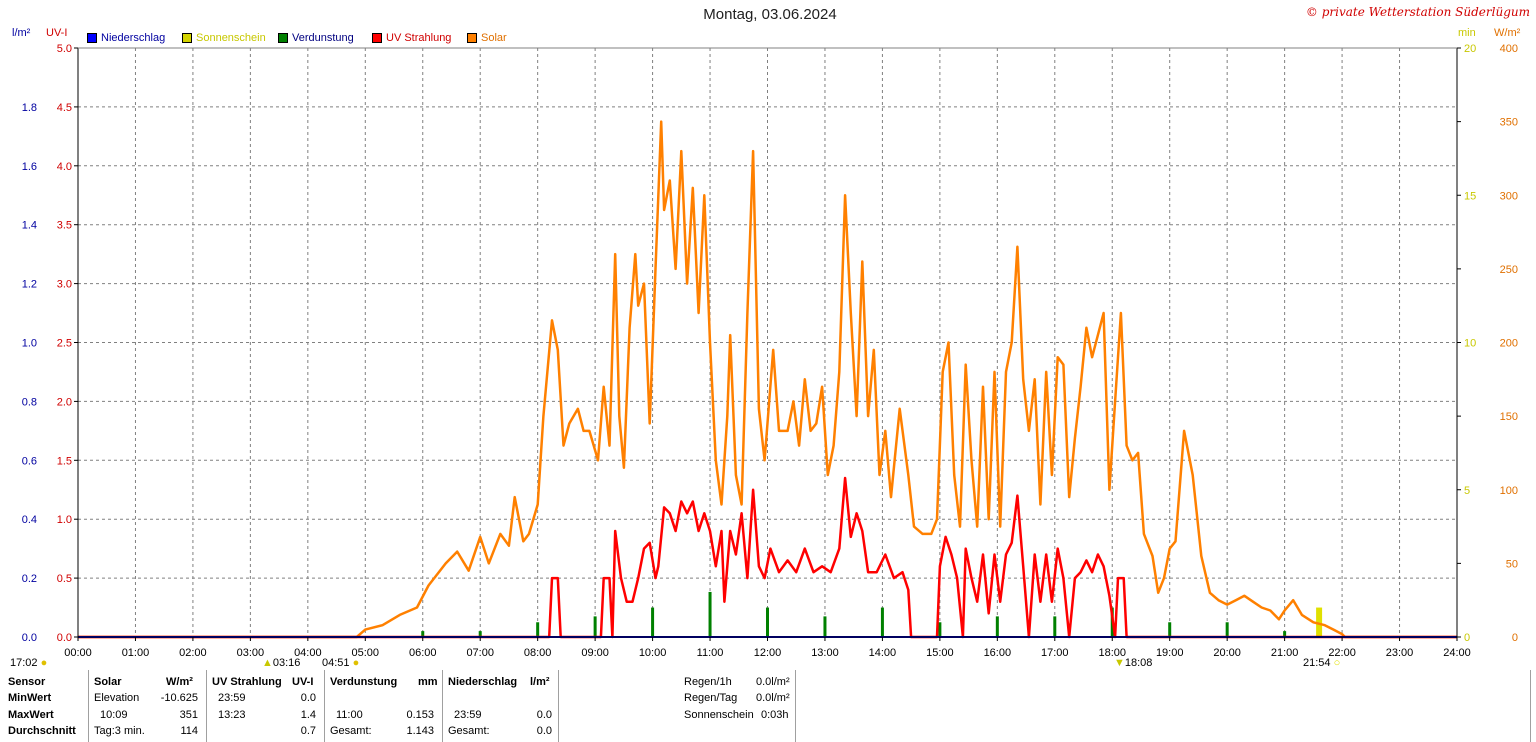 Image resolution: width=1536 pixels, height=742 pixels. I want to click on x-tick-label: 19:00, so click(1170, 653).